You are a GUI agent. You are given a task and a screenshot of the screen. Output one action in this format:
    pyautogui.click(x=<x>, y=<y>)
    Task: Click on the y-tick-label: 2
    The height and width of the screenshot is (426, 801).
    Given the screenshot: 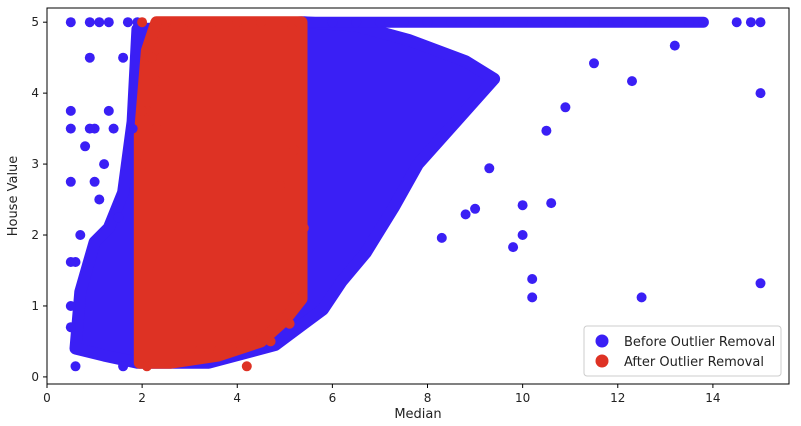 What is the action you would take?
    pyautogui.click(x=35, y=235)
    